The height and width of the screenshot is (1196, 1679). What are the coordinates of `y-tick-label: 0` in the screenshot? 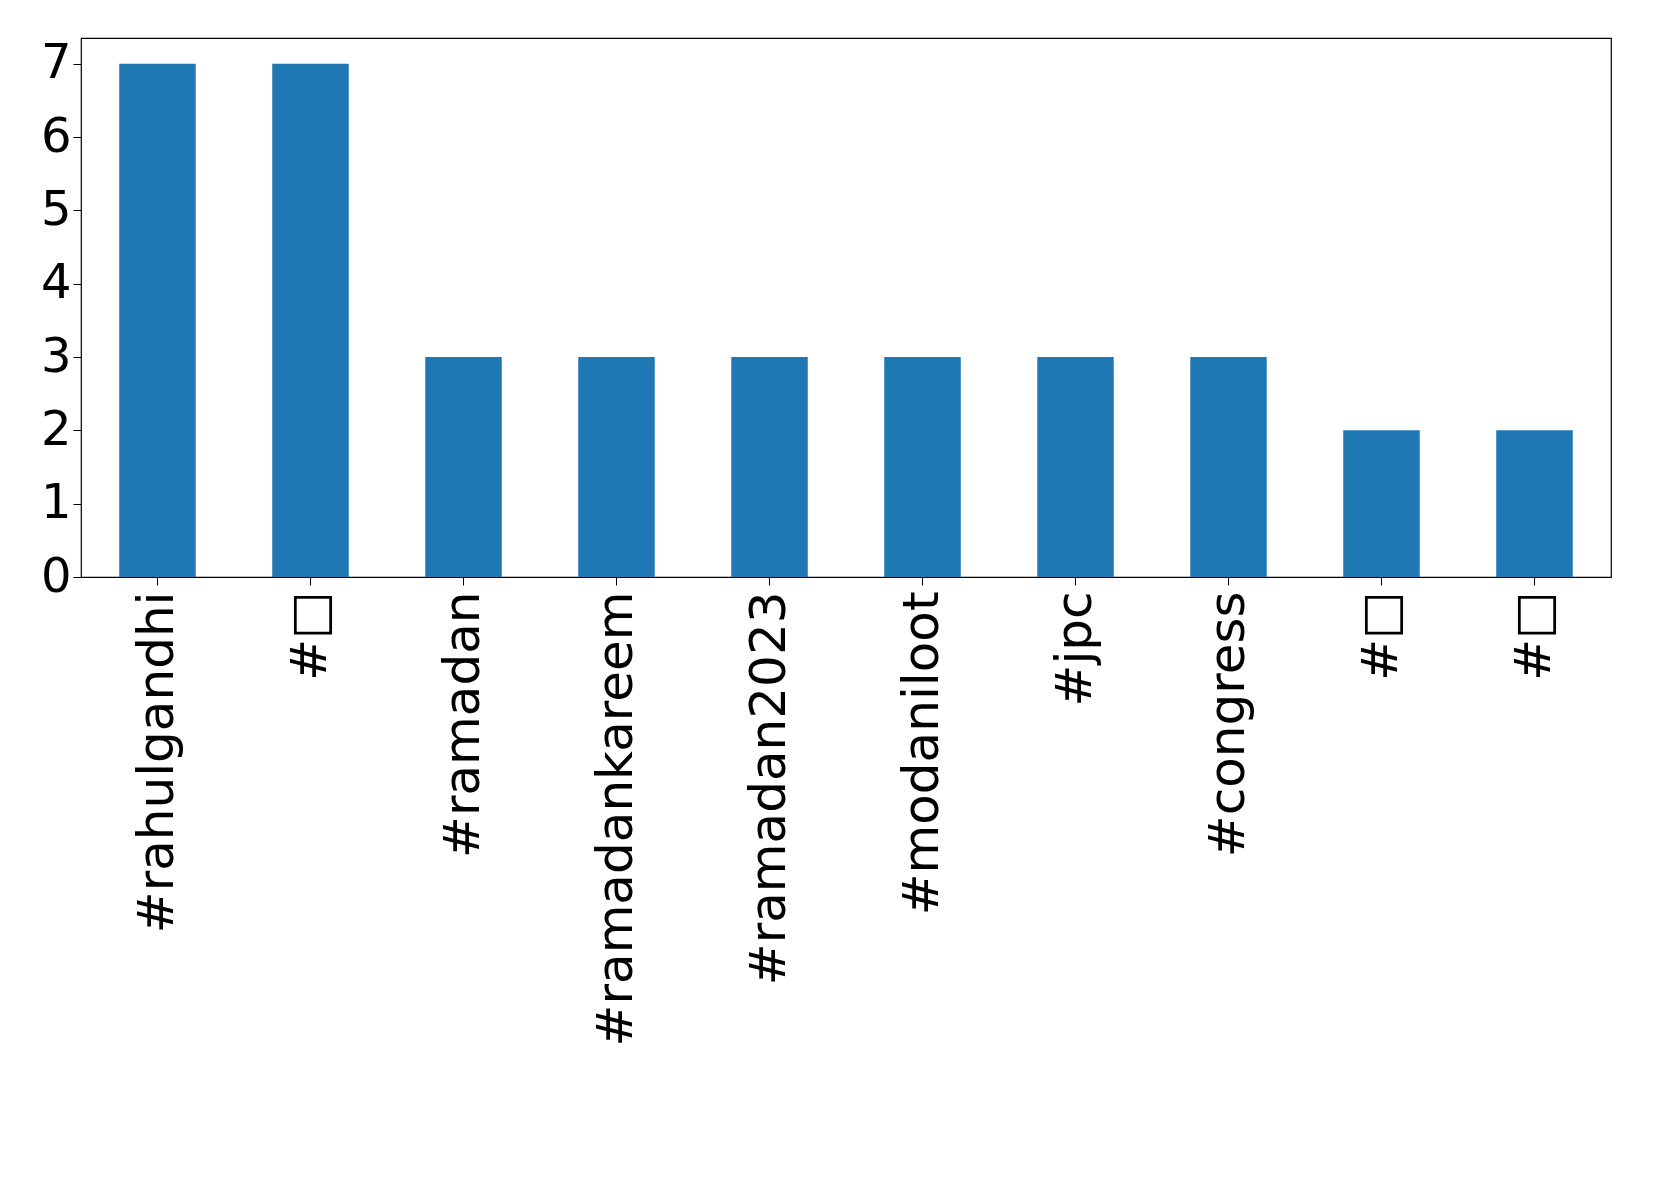 It's located at (56, 574).